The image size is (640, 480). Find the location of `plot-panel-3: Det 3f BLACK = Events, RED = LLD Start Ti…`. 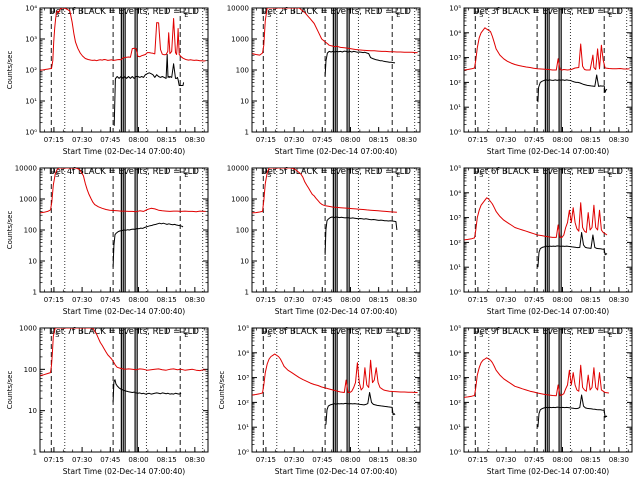

plot-panel-3: Det 3f BLACK = Events, RED = LLD Start Ti… is located at coordinates (541, 80).